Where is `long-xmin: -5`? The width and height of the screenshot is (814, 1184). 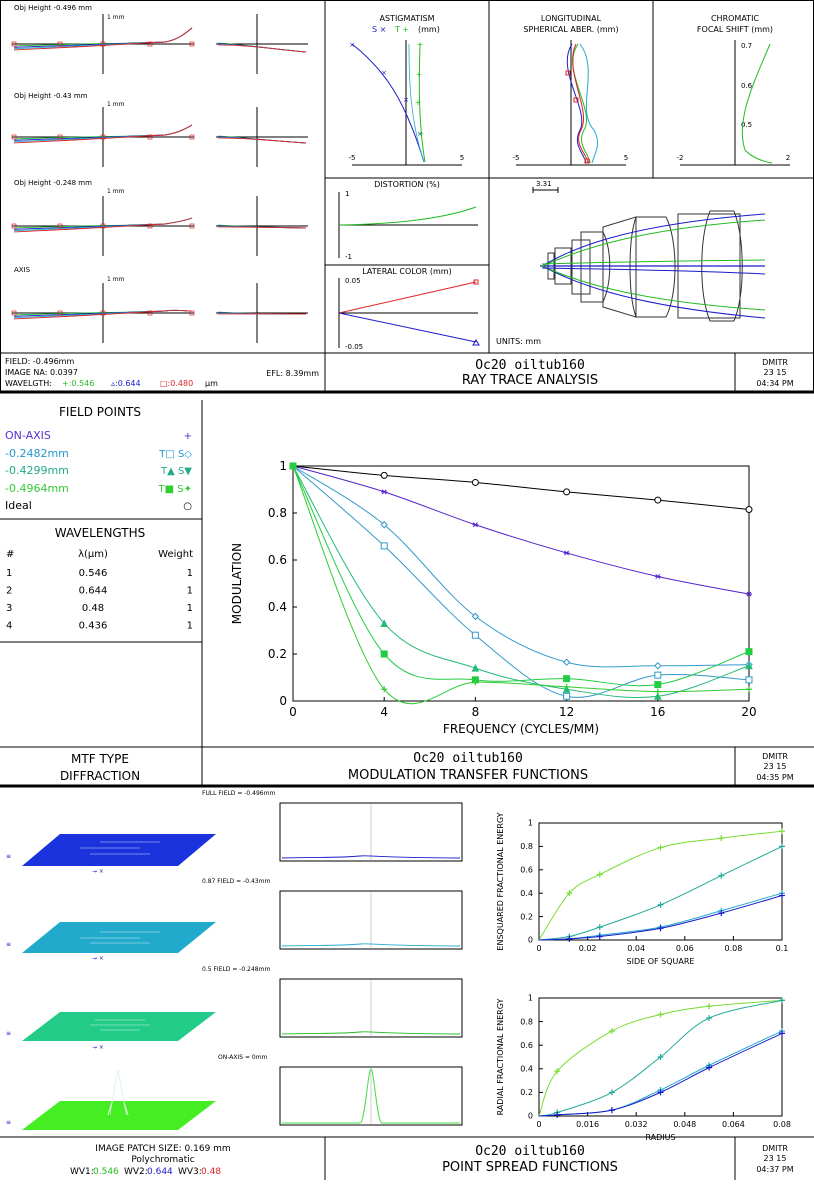 long-xmin: -5 is located at coordinates (516, 158).